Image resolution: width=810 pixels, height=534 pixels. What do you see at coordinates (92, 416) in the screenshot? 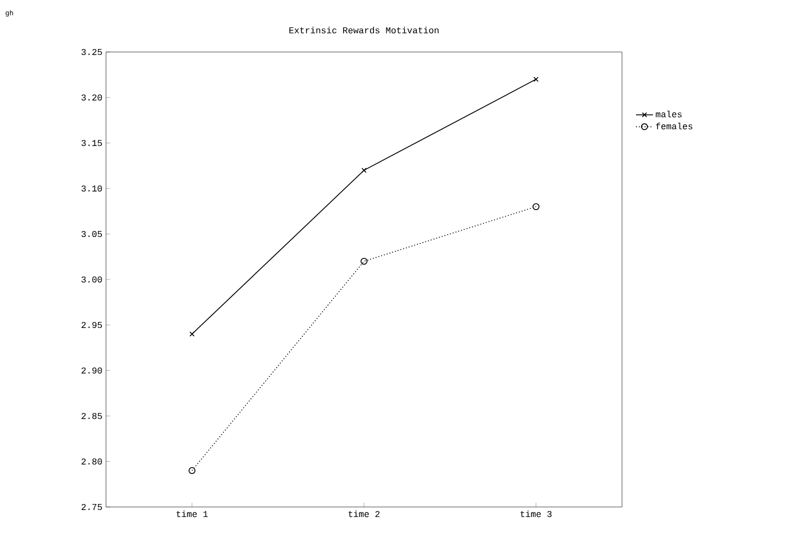
I see `y-tick-label: 2.85` at bounding box center [92, 416].